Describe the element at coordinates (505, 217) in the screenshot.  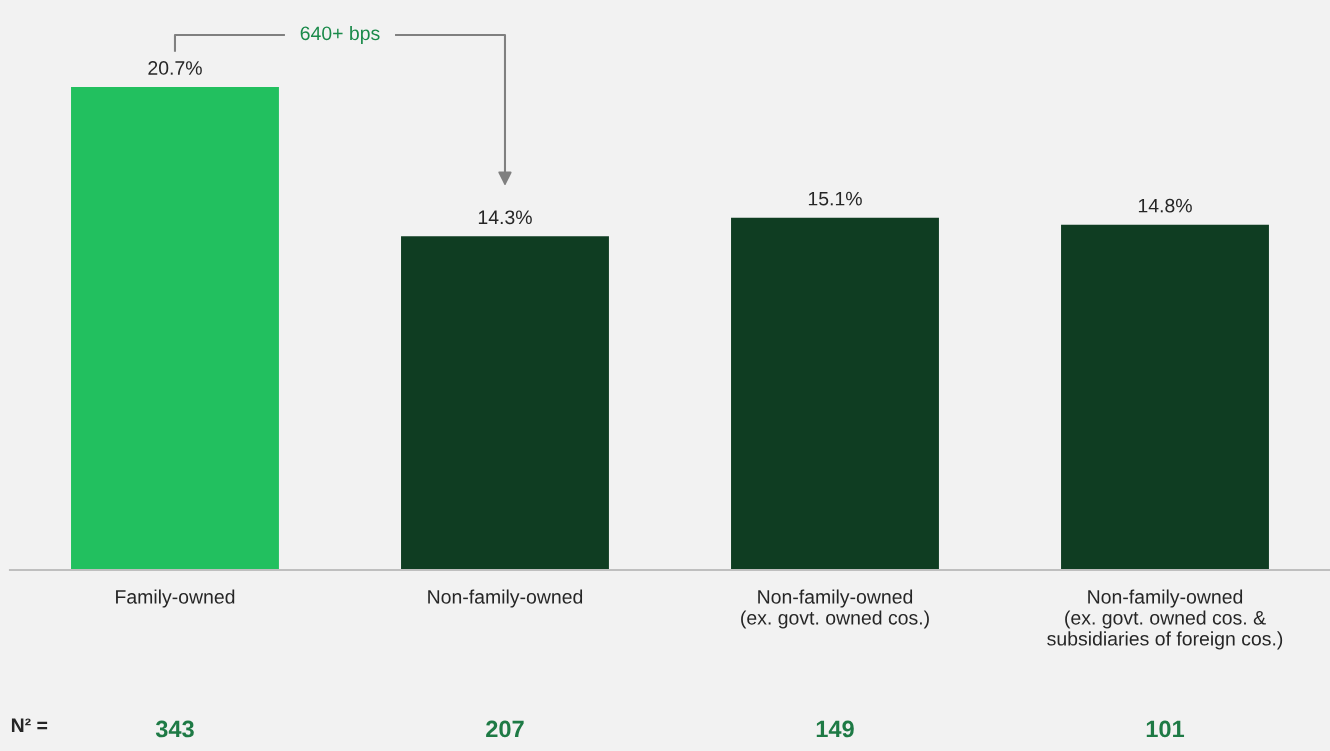
I see `data-label: 14.3%` at that location.